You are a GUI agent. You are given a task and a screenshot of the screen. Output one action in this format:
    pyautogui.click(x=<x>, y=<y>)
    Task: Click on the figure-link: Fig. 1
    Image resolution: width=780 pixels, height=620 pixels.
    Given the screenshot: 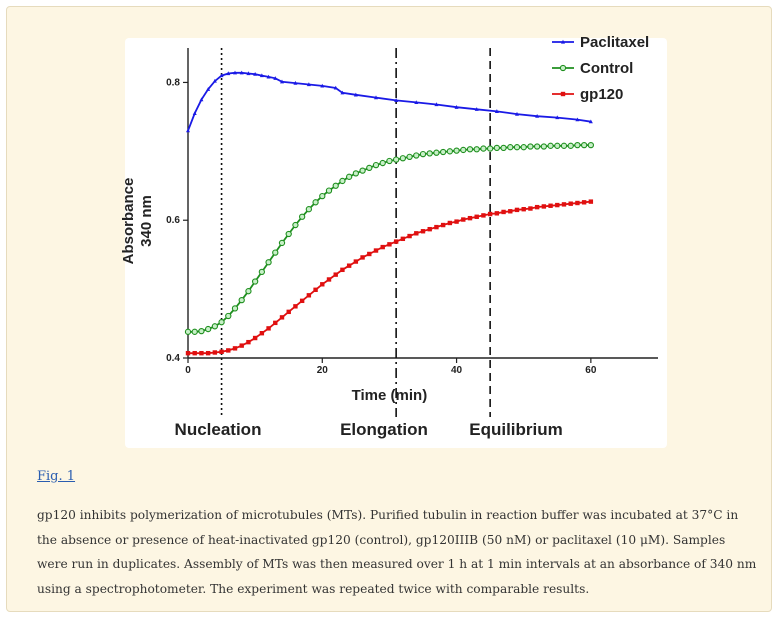 What is the action you would take?
    pyautogui.click(x=56, y=476)
    